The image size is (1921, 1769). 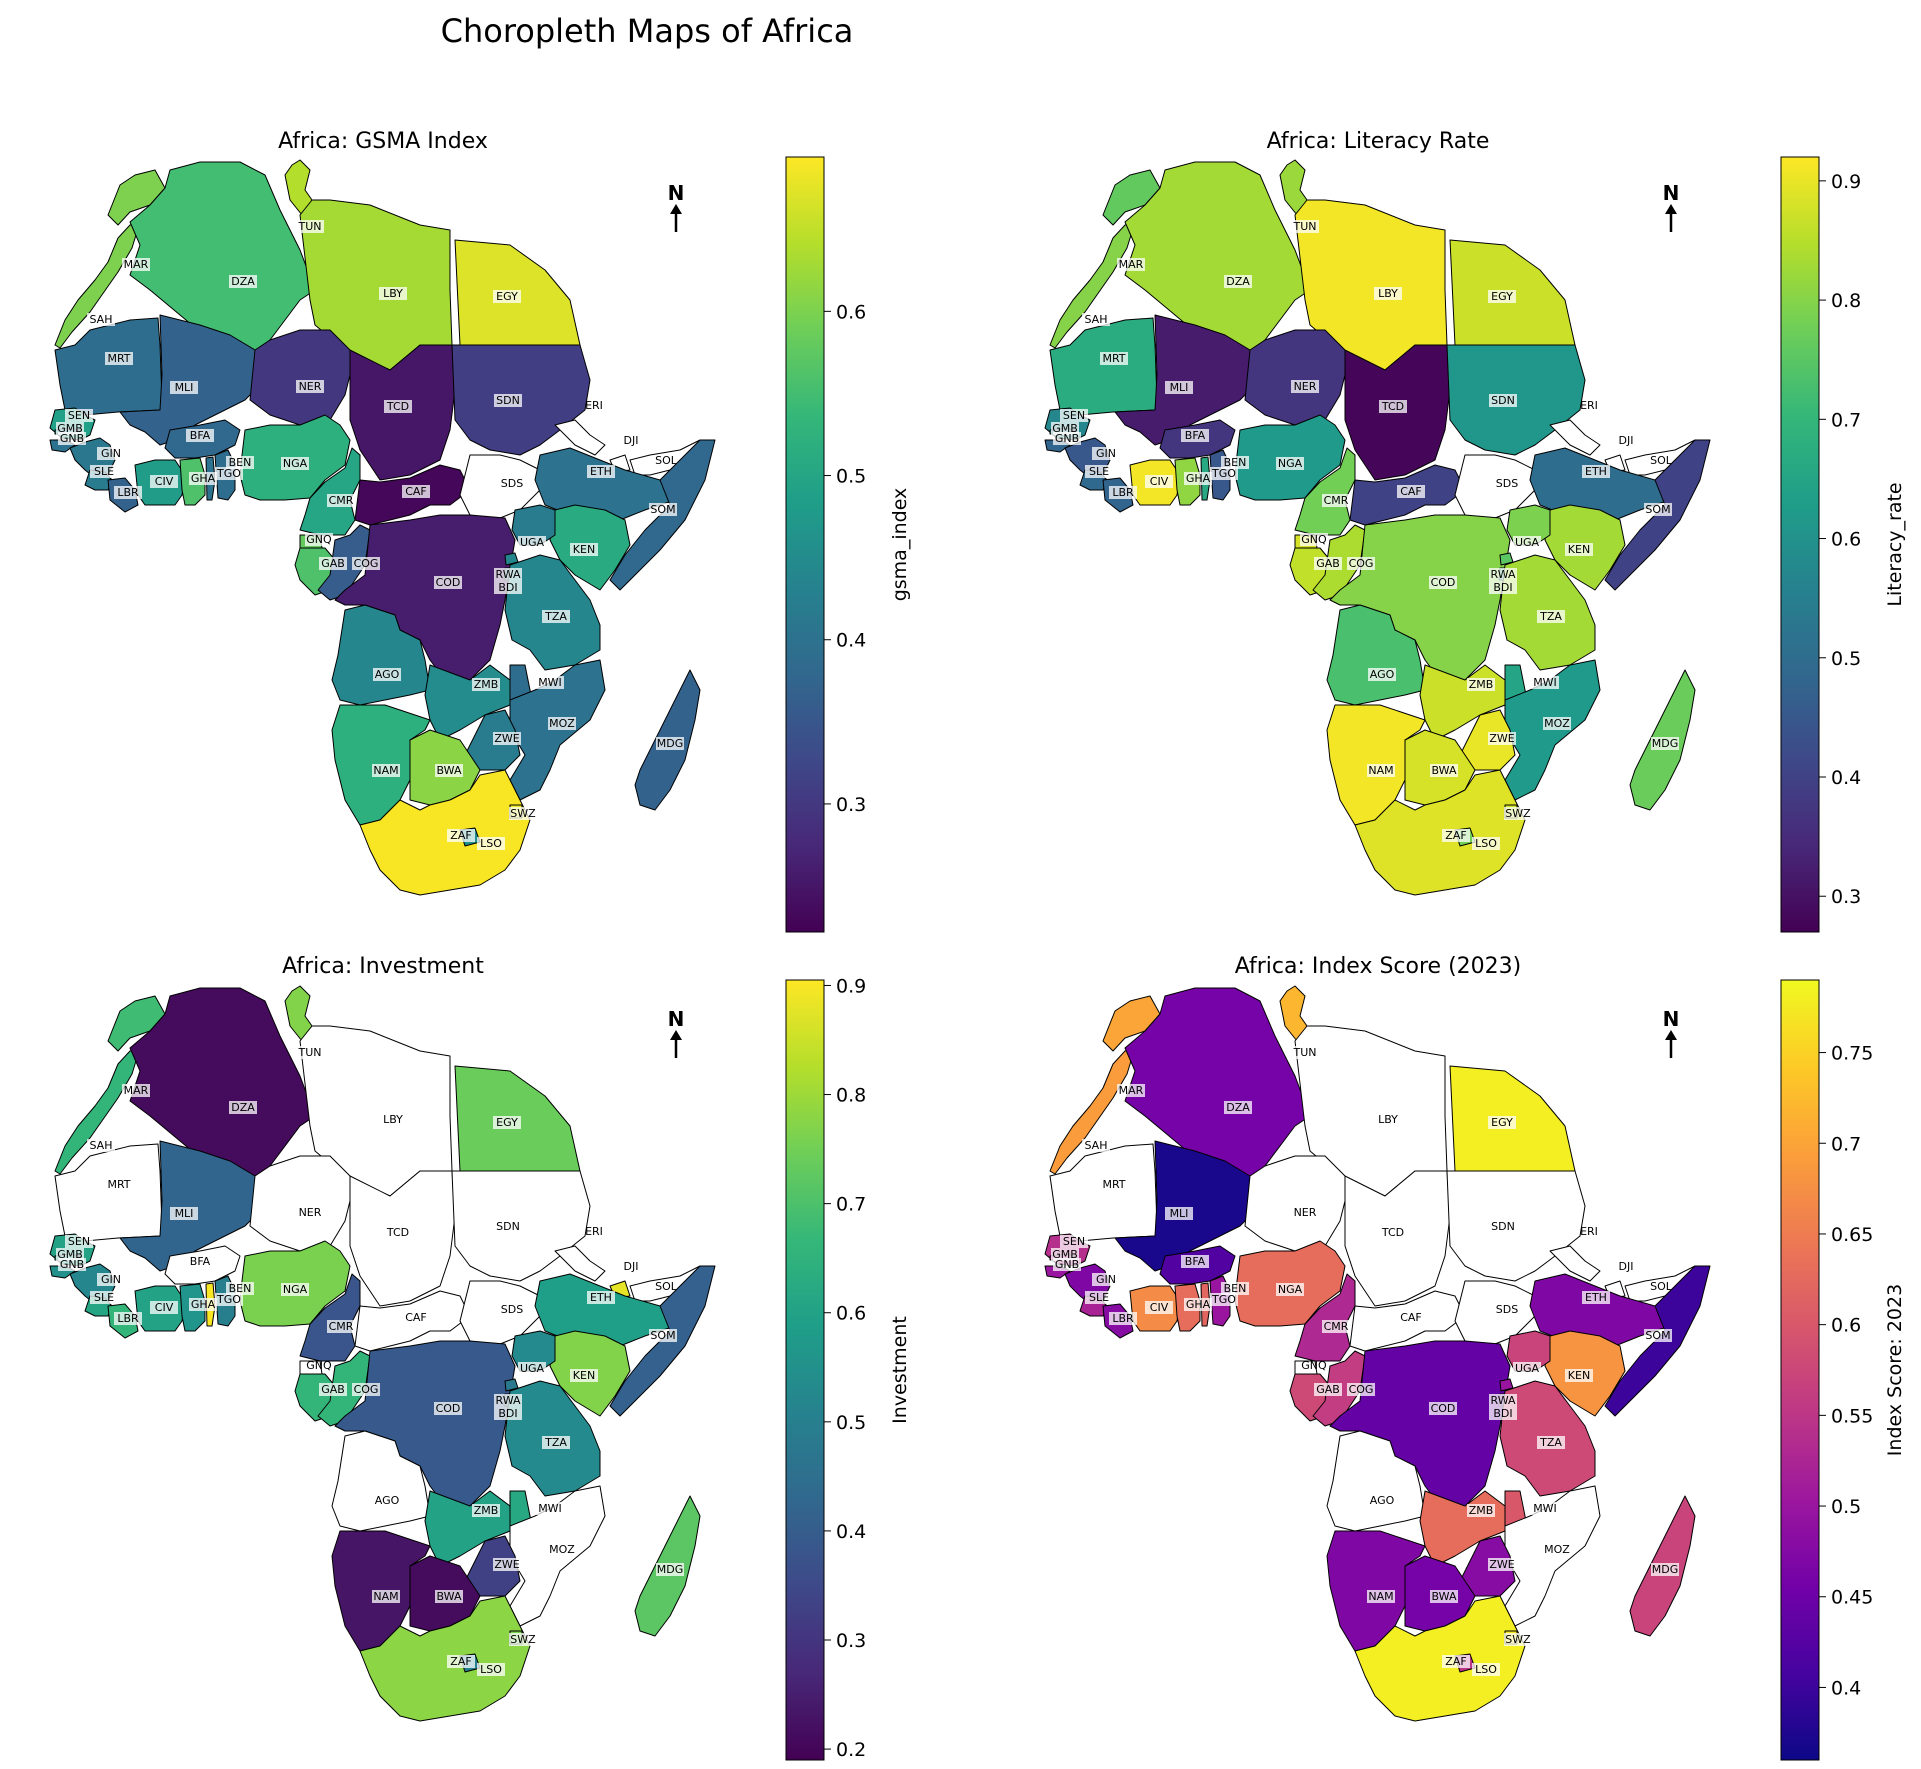 What do you see at coordinates (1545, 1508) in the screenshot?
I see `country-label-mwi: MWI` at bounding box center [1545, 1508].